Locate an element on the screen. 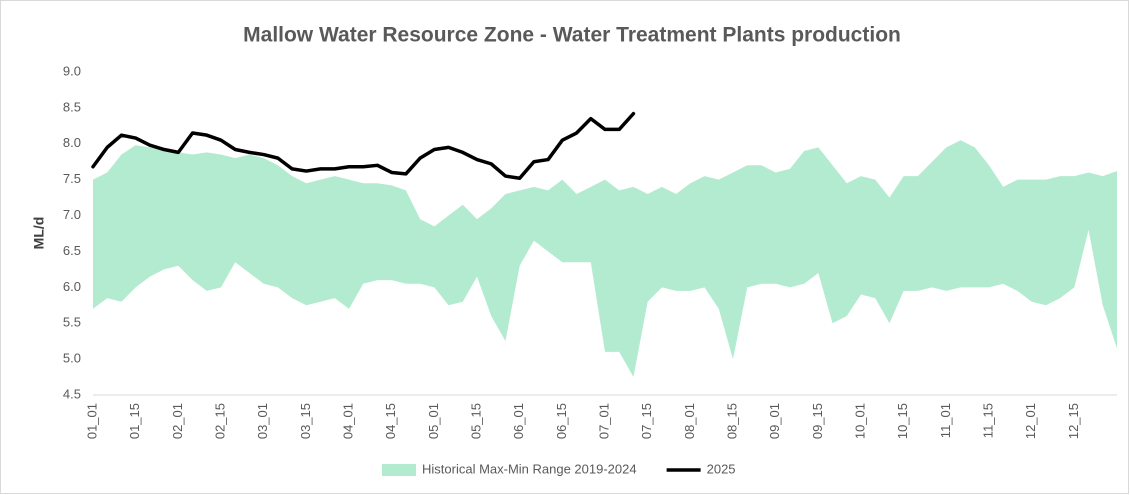 The image size is (1130, 495). x-tick-label: 06_15 is located at coordinates (561, 421).